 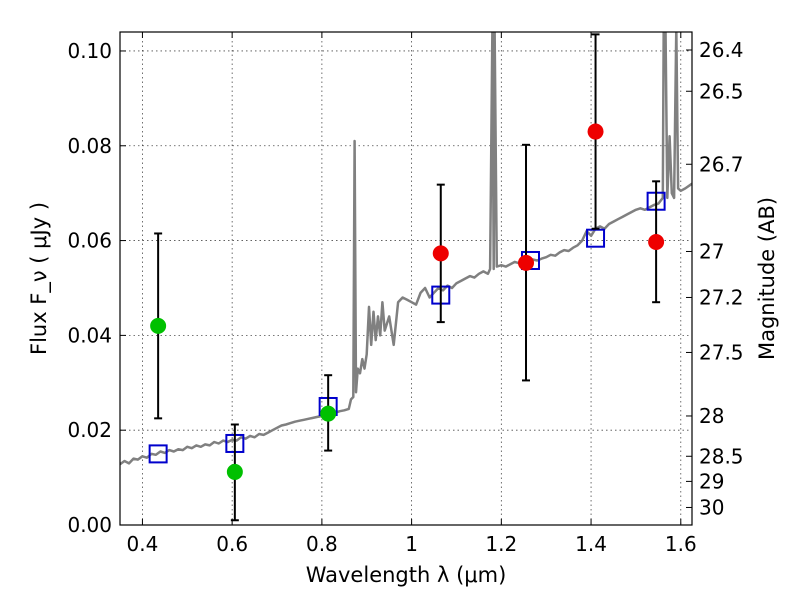 What do you see at coordinates (89, 146) in the screenshot?
I see `y-tick-label: 0.08` at bounding box center [89, 146].